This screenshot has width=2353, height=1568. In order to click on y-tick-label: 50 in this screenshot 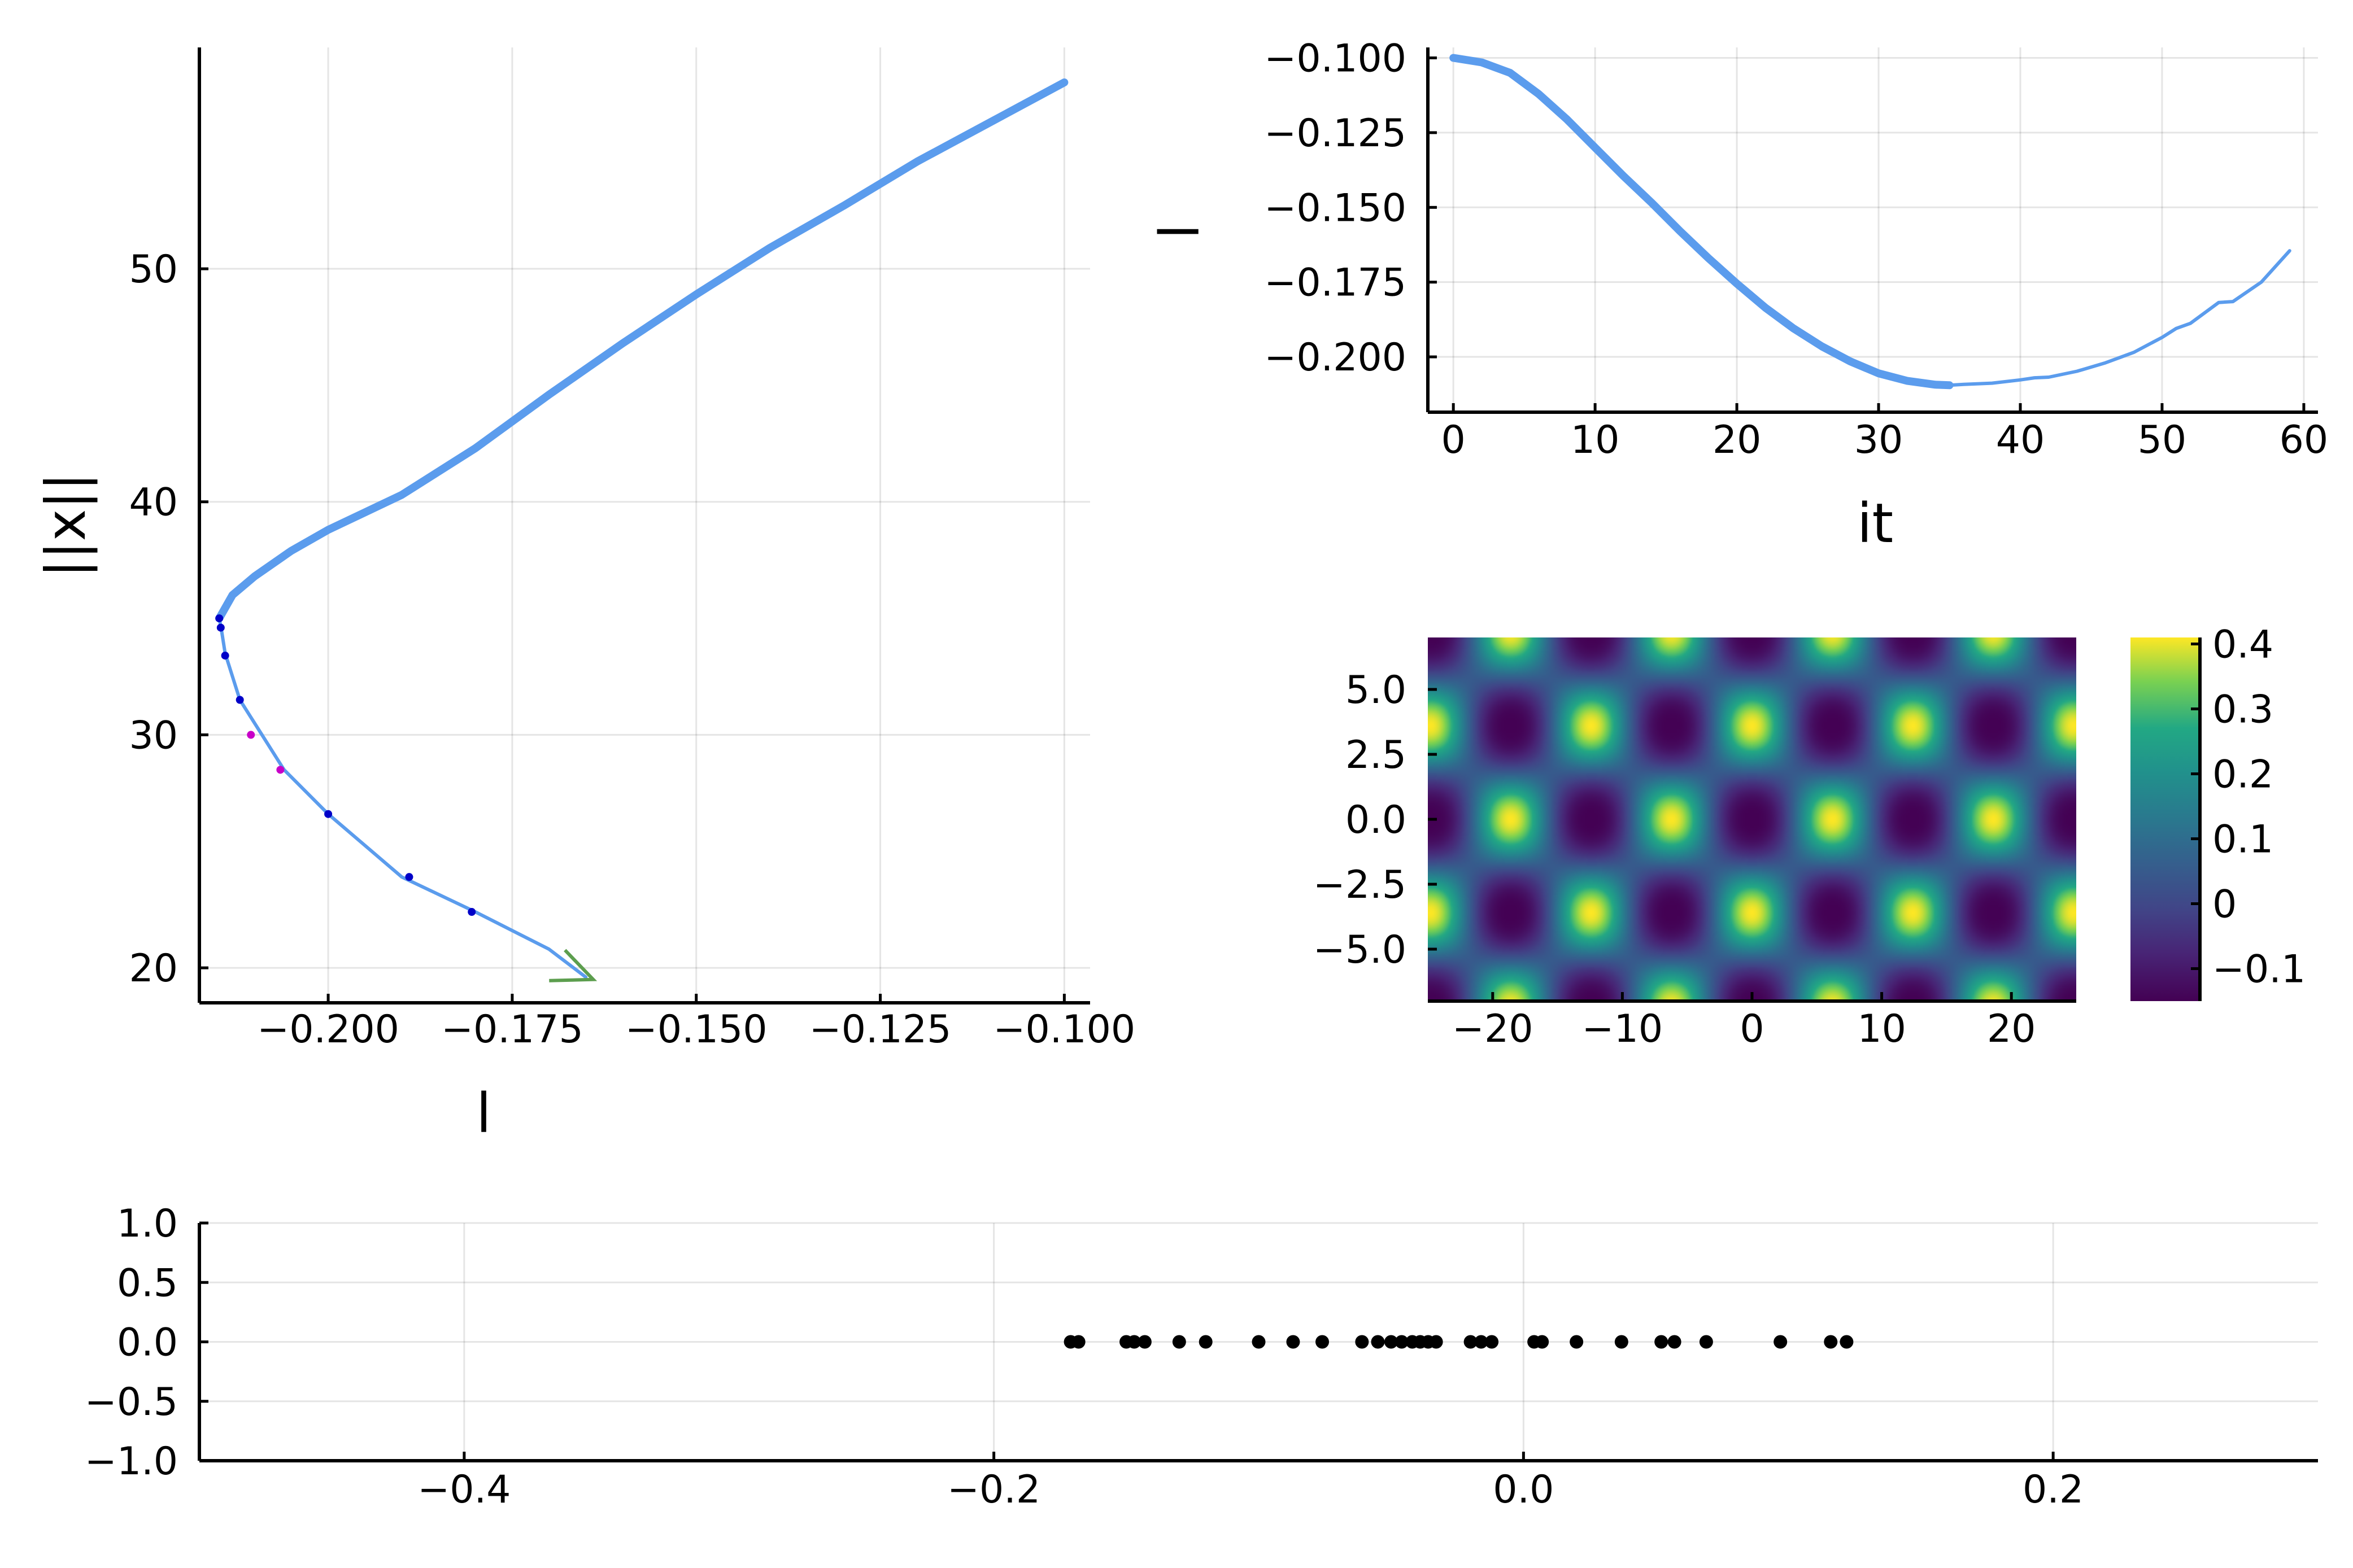, I will do `click(153, 269)`.